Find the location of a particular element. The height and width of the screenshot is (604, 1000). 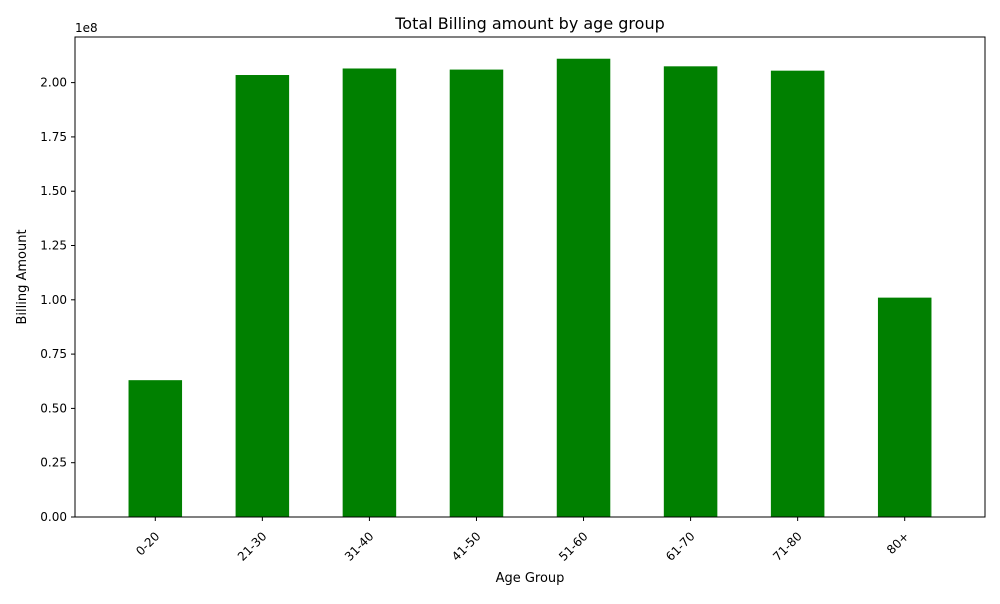

x-axis: 0-20 21-30 31-40 41-50 51-60 61-70 71-80 80+ is located at coordinates (522, 540).